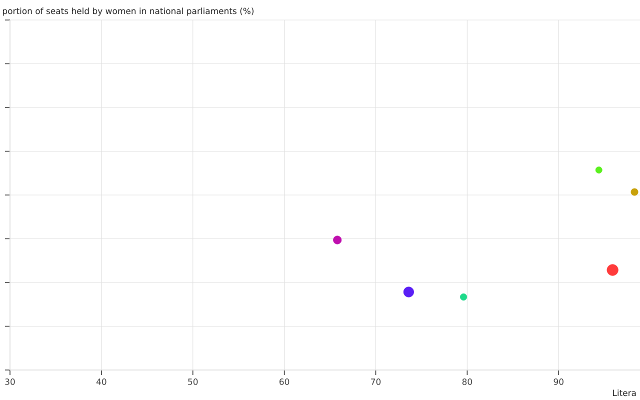 This screenshot has width=640, height=400. Describe the element at coordinates (376, 381) in the screenshot. I see `x-tick-label: 70` at that location.